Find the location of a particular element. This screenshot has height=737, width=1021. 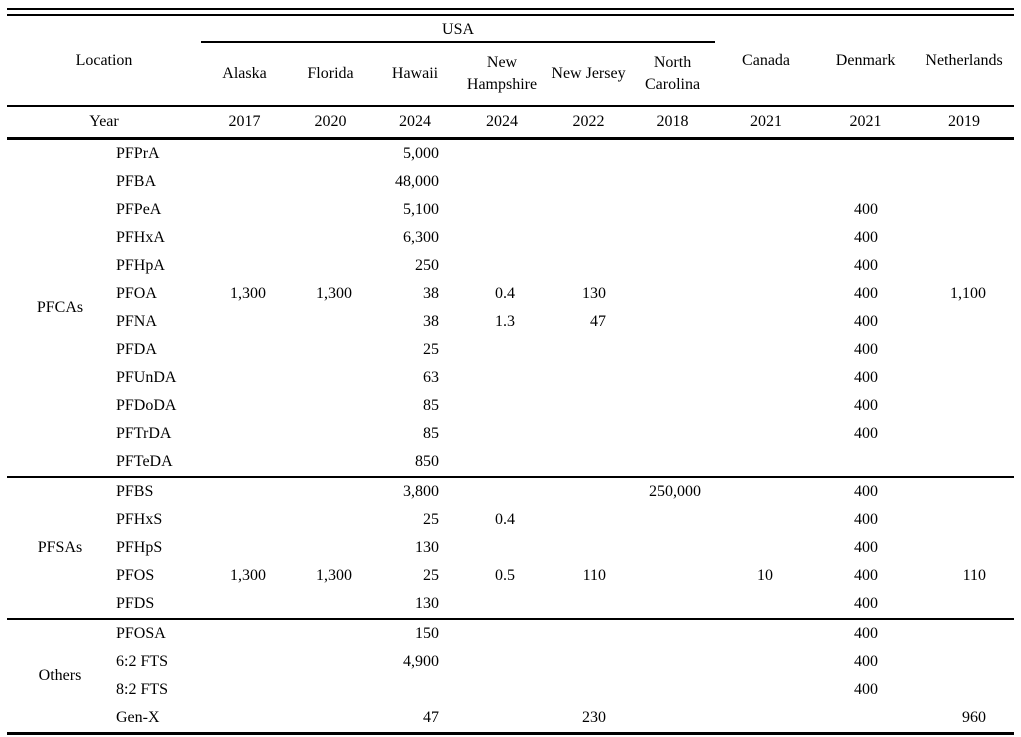

compound-label: 6:2 FTS is located at coordinates (142, 661).